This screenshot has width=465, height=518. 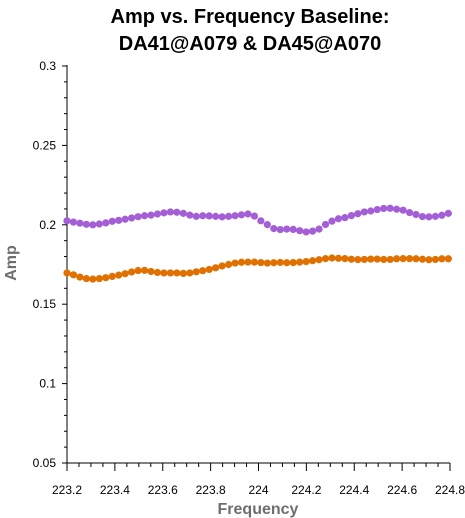 What do you see at coordinates (306, 490) in the screenshot?
I see `x-tick-label: 224.2` at bounding box center [306, 490].